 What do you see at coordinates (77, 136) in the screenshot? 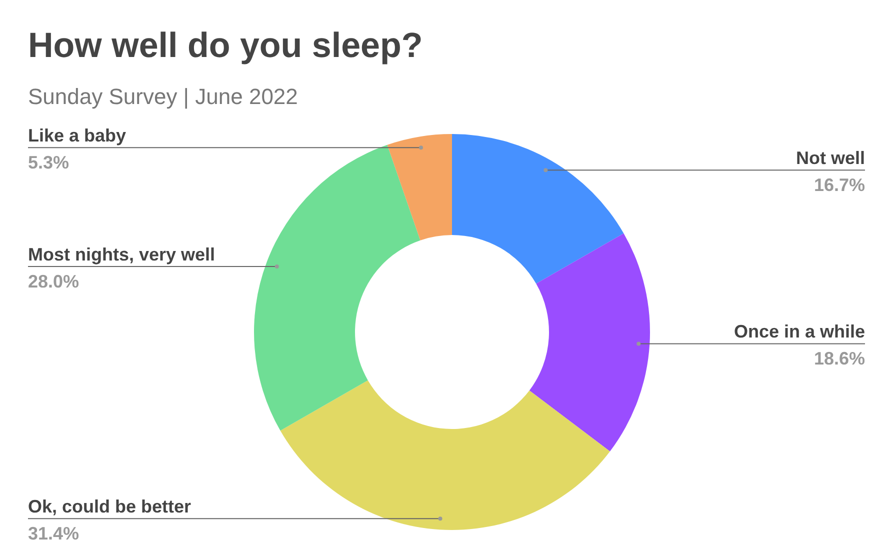
I see `slice-label: Like a baby` at bounding box center [77, 136].